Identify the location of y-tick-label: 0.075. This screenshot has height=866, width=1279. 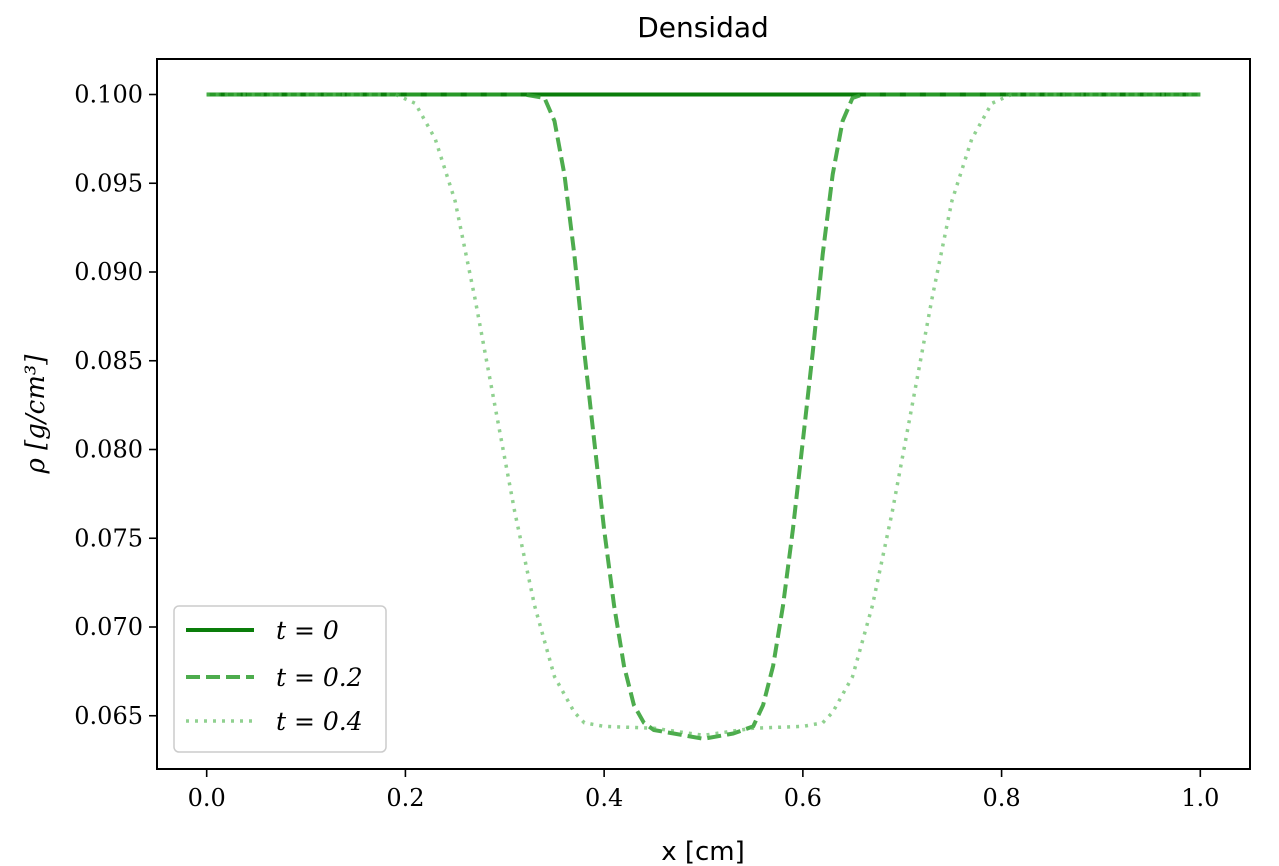
(108, 538).